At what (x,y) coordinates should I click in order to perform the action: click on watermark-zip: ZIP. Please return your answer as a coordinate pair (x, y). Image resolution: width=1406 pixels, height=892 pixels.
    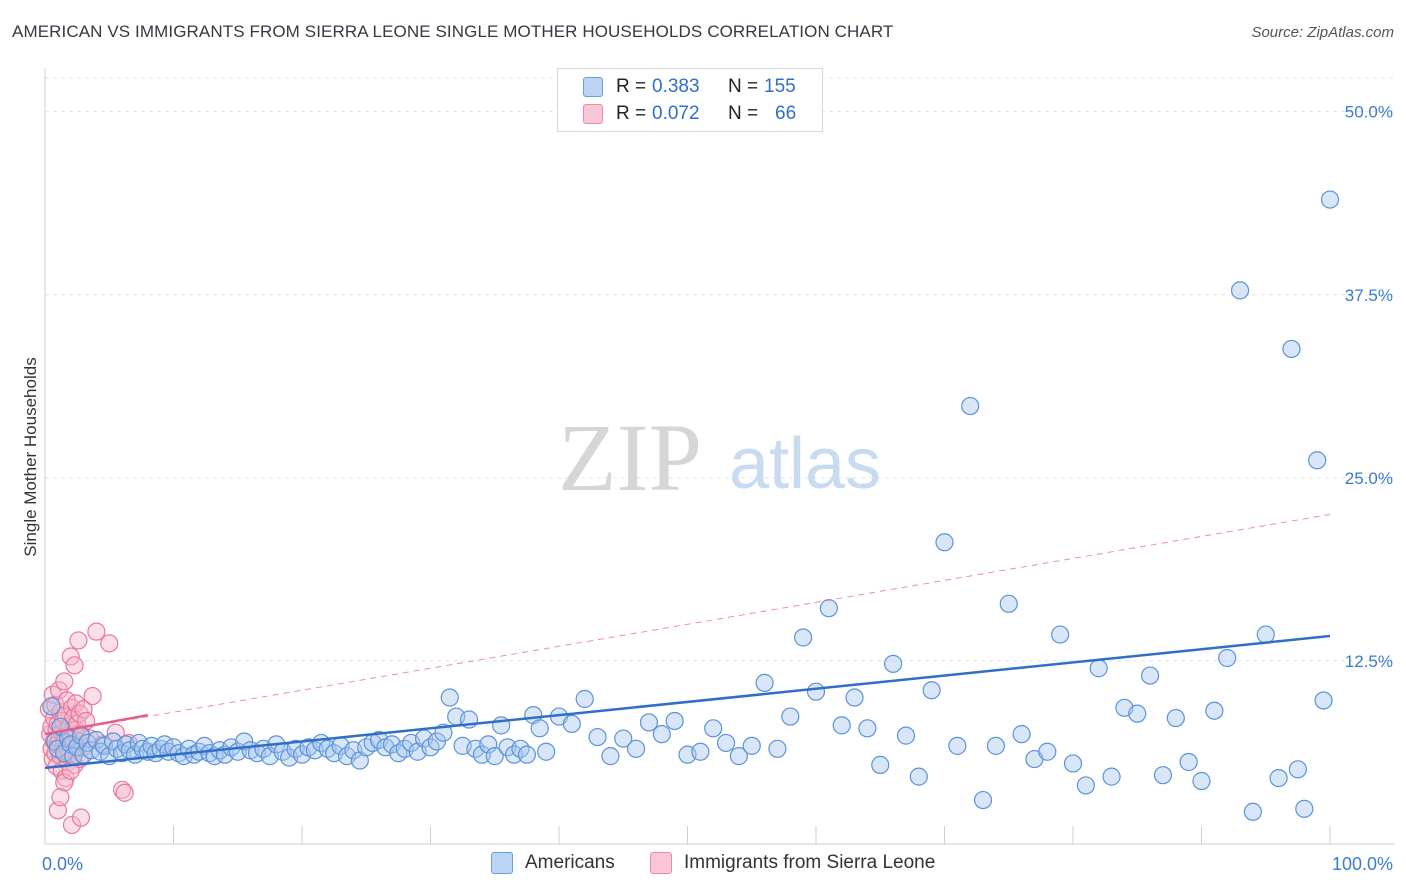
    Looking at the image, I should click on (630, 457).